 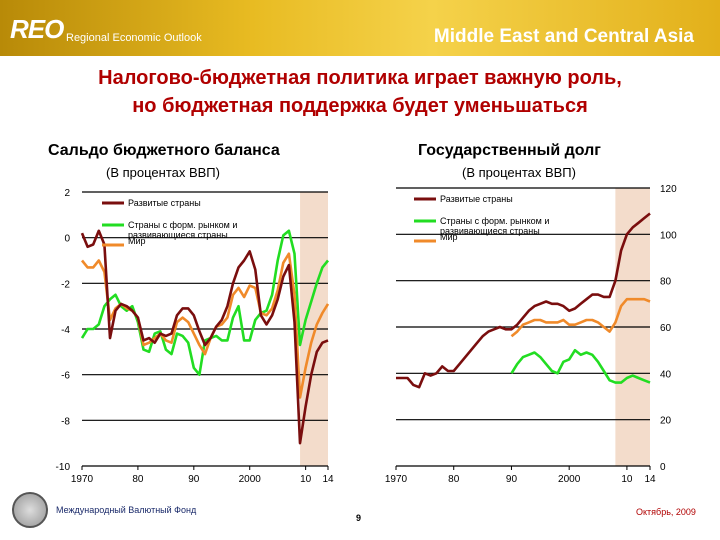 I want to click on y-tick-label: -8, so click(x=65, y=421).